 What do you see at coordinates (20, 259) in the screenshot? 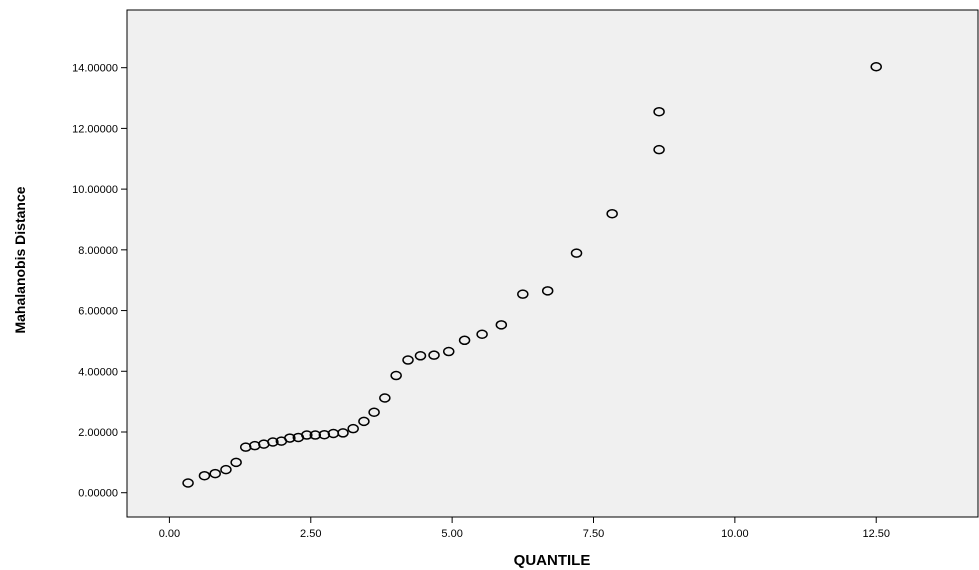
I see `y-axis-title: Mahalanobis Distance` at bounding box center [20, 259].